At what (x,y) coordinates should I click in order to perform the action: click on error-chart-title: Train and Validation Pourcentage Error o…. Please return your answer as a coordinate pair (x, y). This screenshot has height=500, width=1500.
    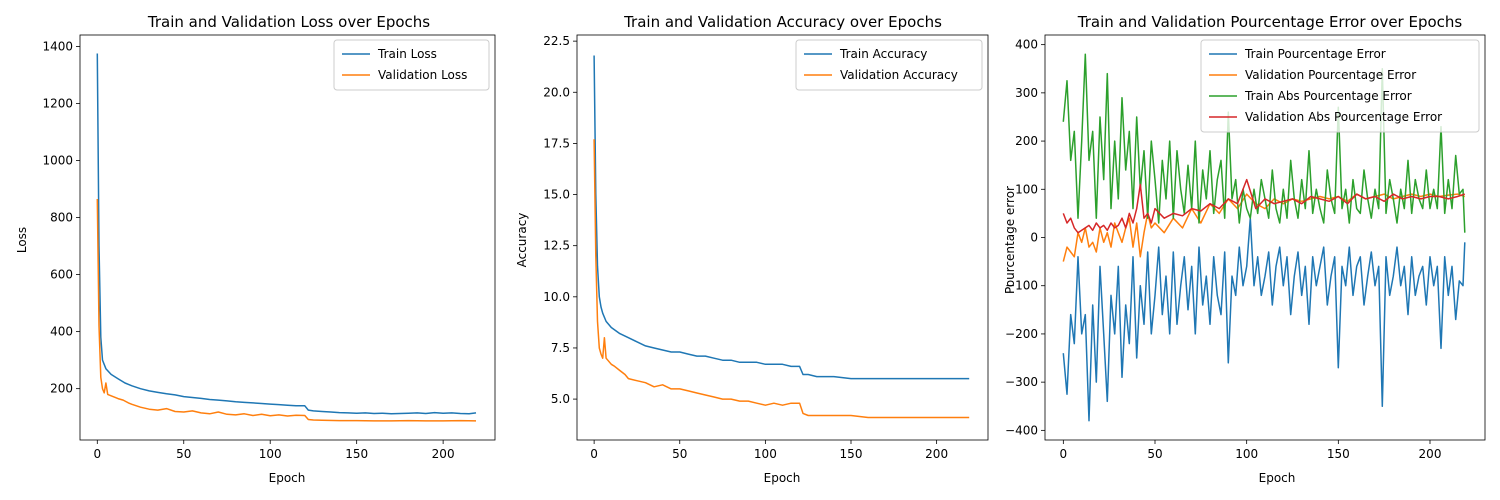
    Looking at the image, I should click on (1270, 22).